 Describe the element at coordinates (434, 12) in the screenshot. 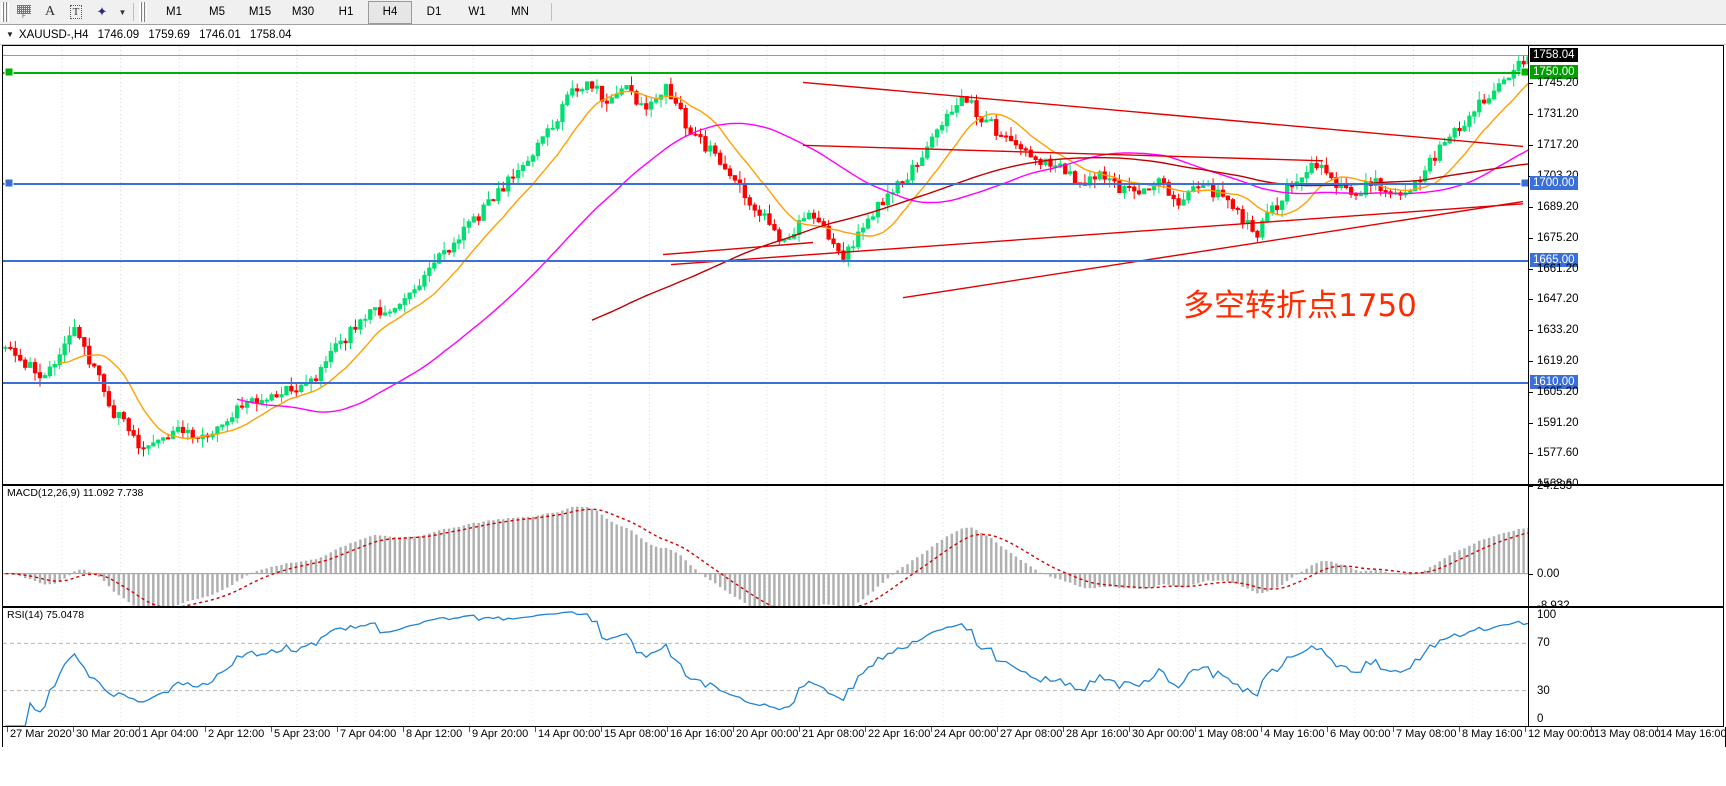

I see `timeframe-d1: D1` at that location.